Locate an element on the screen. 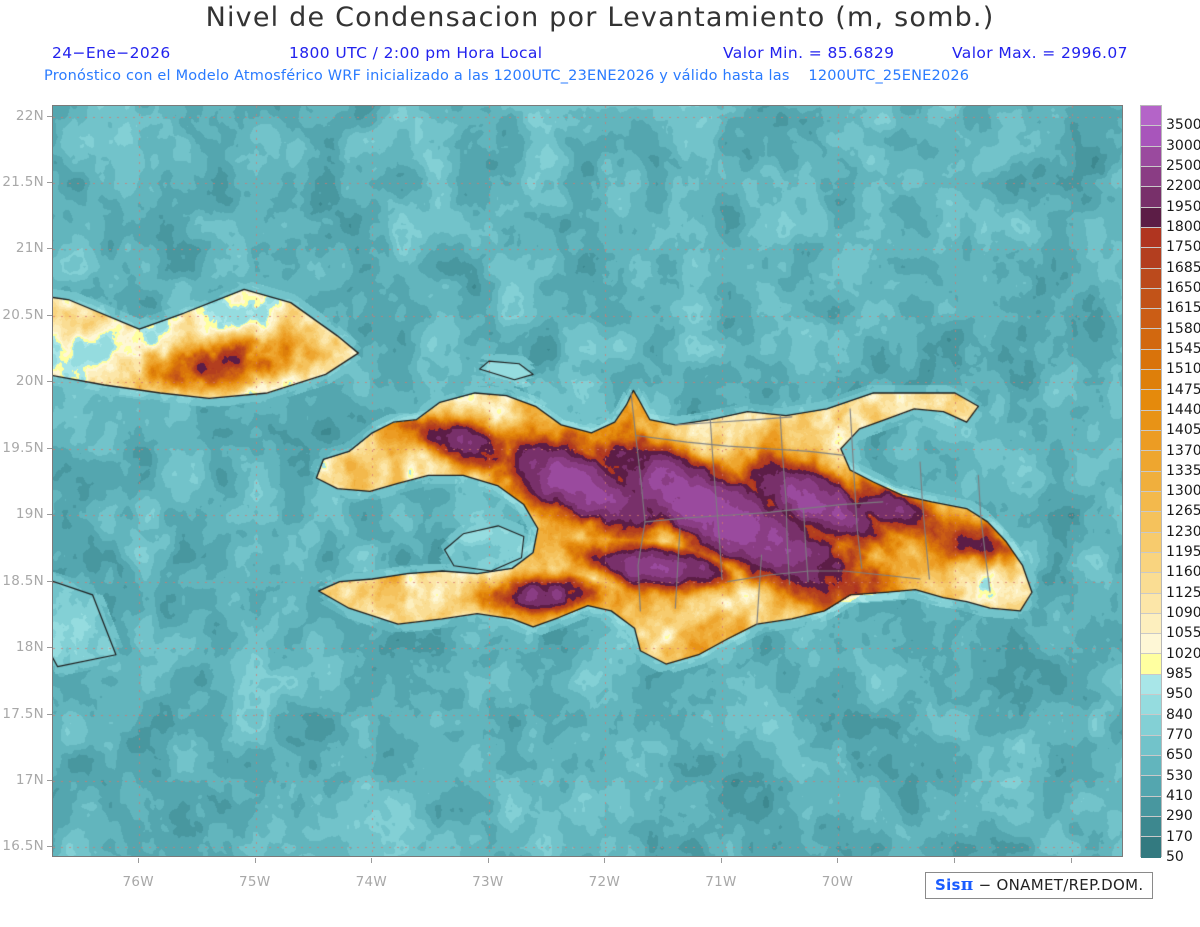  value-max: Valor Max. = 2996.07 is located at coordinates (1040, 53).